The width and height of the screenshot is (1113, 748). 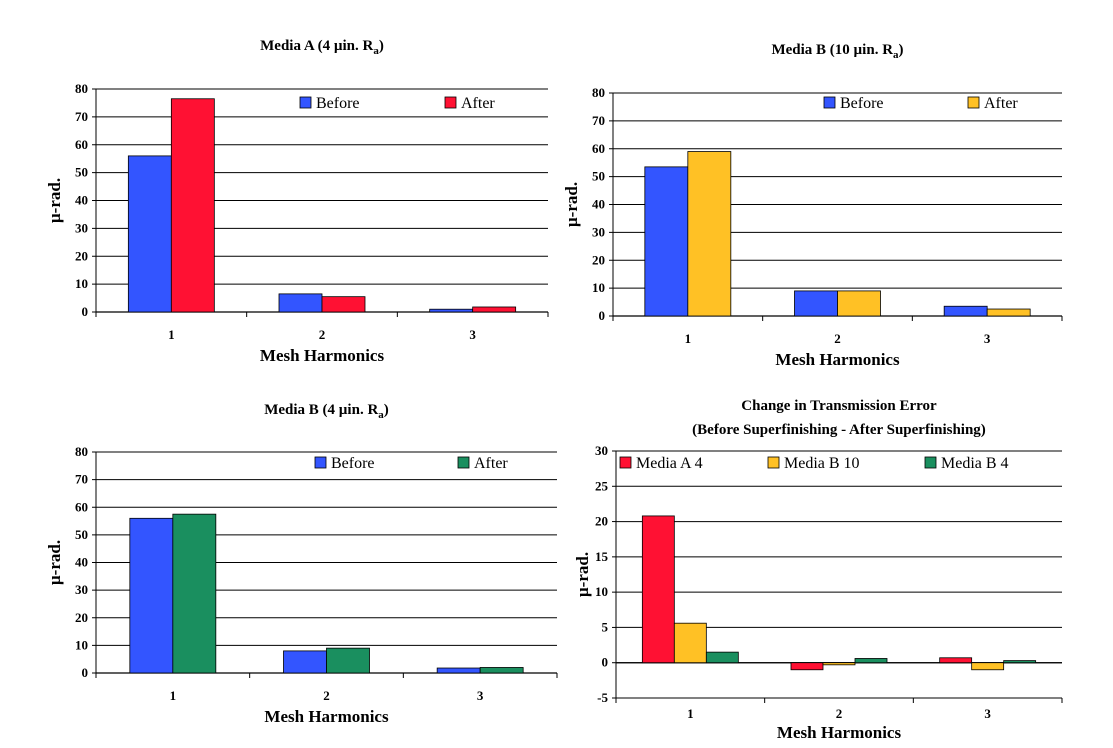 I want to click on chart-title: Media B (10 µin. Ra), so click(x=837, y=51).